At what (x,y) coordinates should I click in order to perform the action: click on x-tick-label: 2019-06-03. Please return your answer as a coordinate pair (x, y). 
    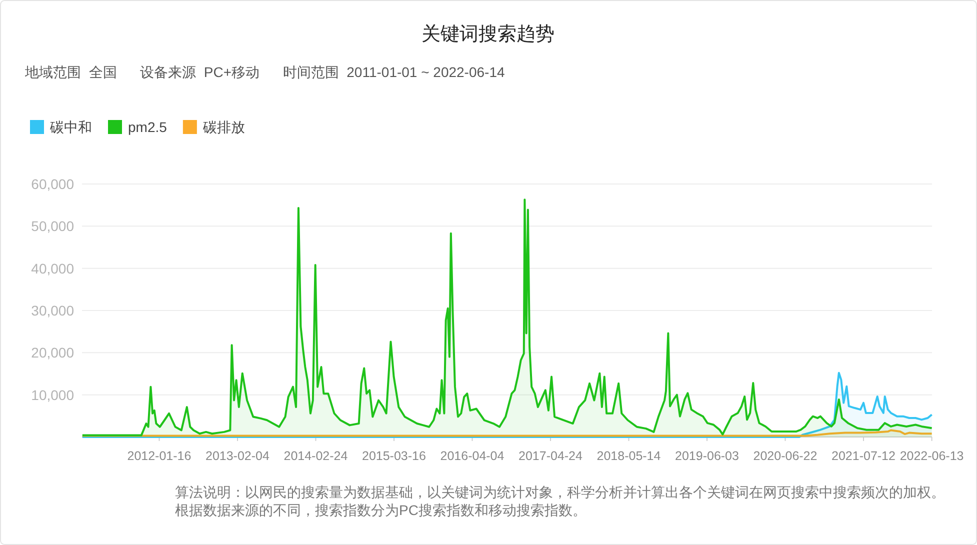
    Looking at the image, I should click on (707, 456).